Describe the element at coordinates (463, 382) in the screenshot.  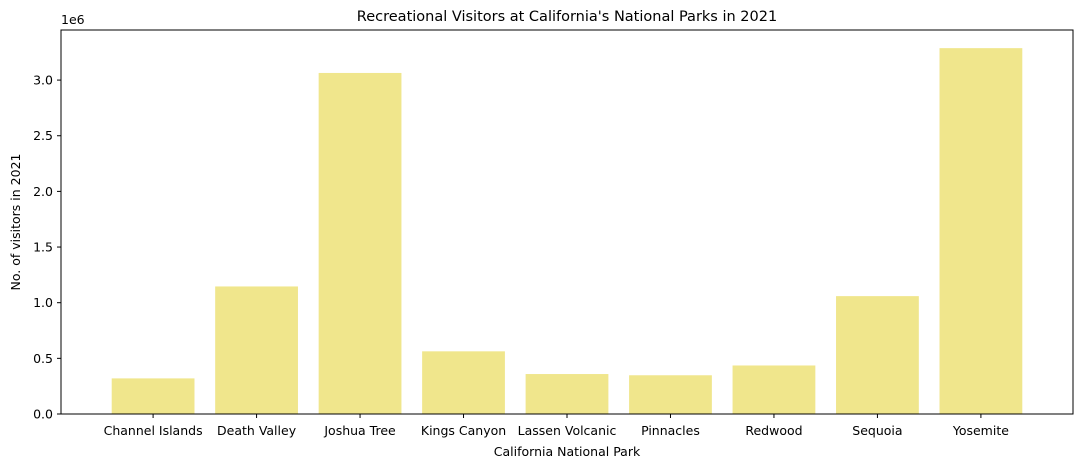
I see `bar-kings-canyon` at that location.